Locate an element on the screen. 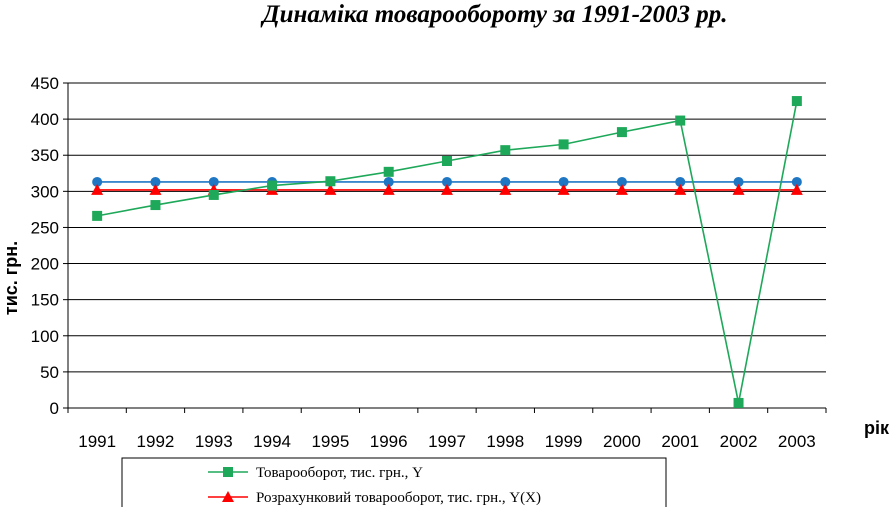  y-axis-label: тис. грн. is located at coordinates (11, 278).